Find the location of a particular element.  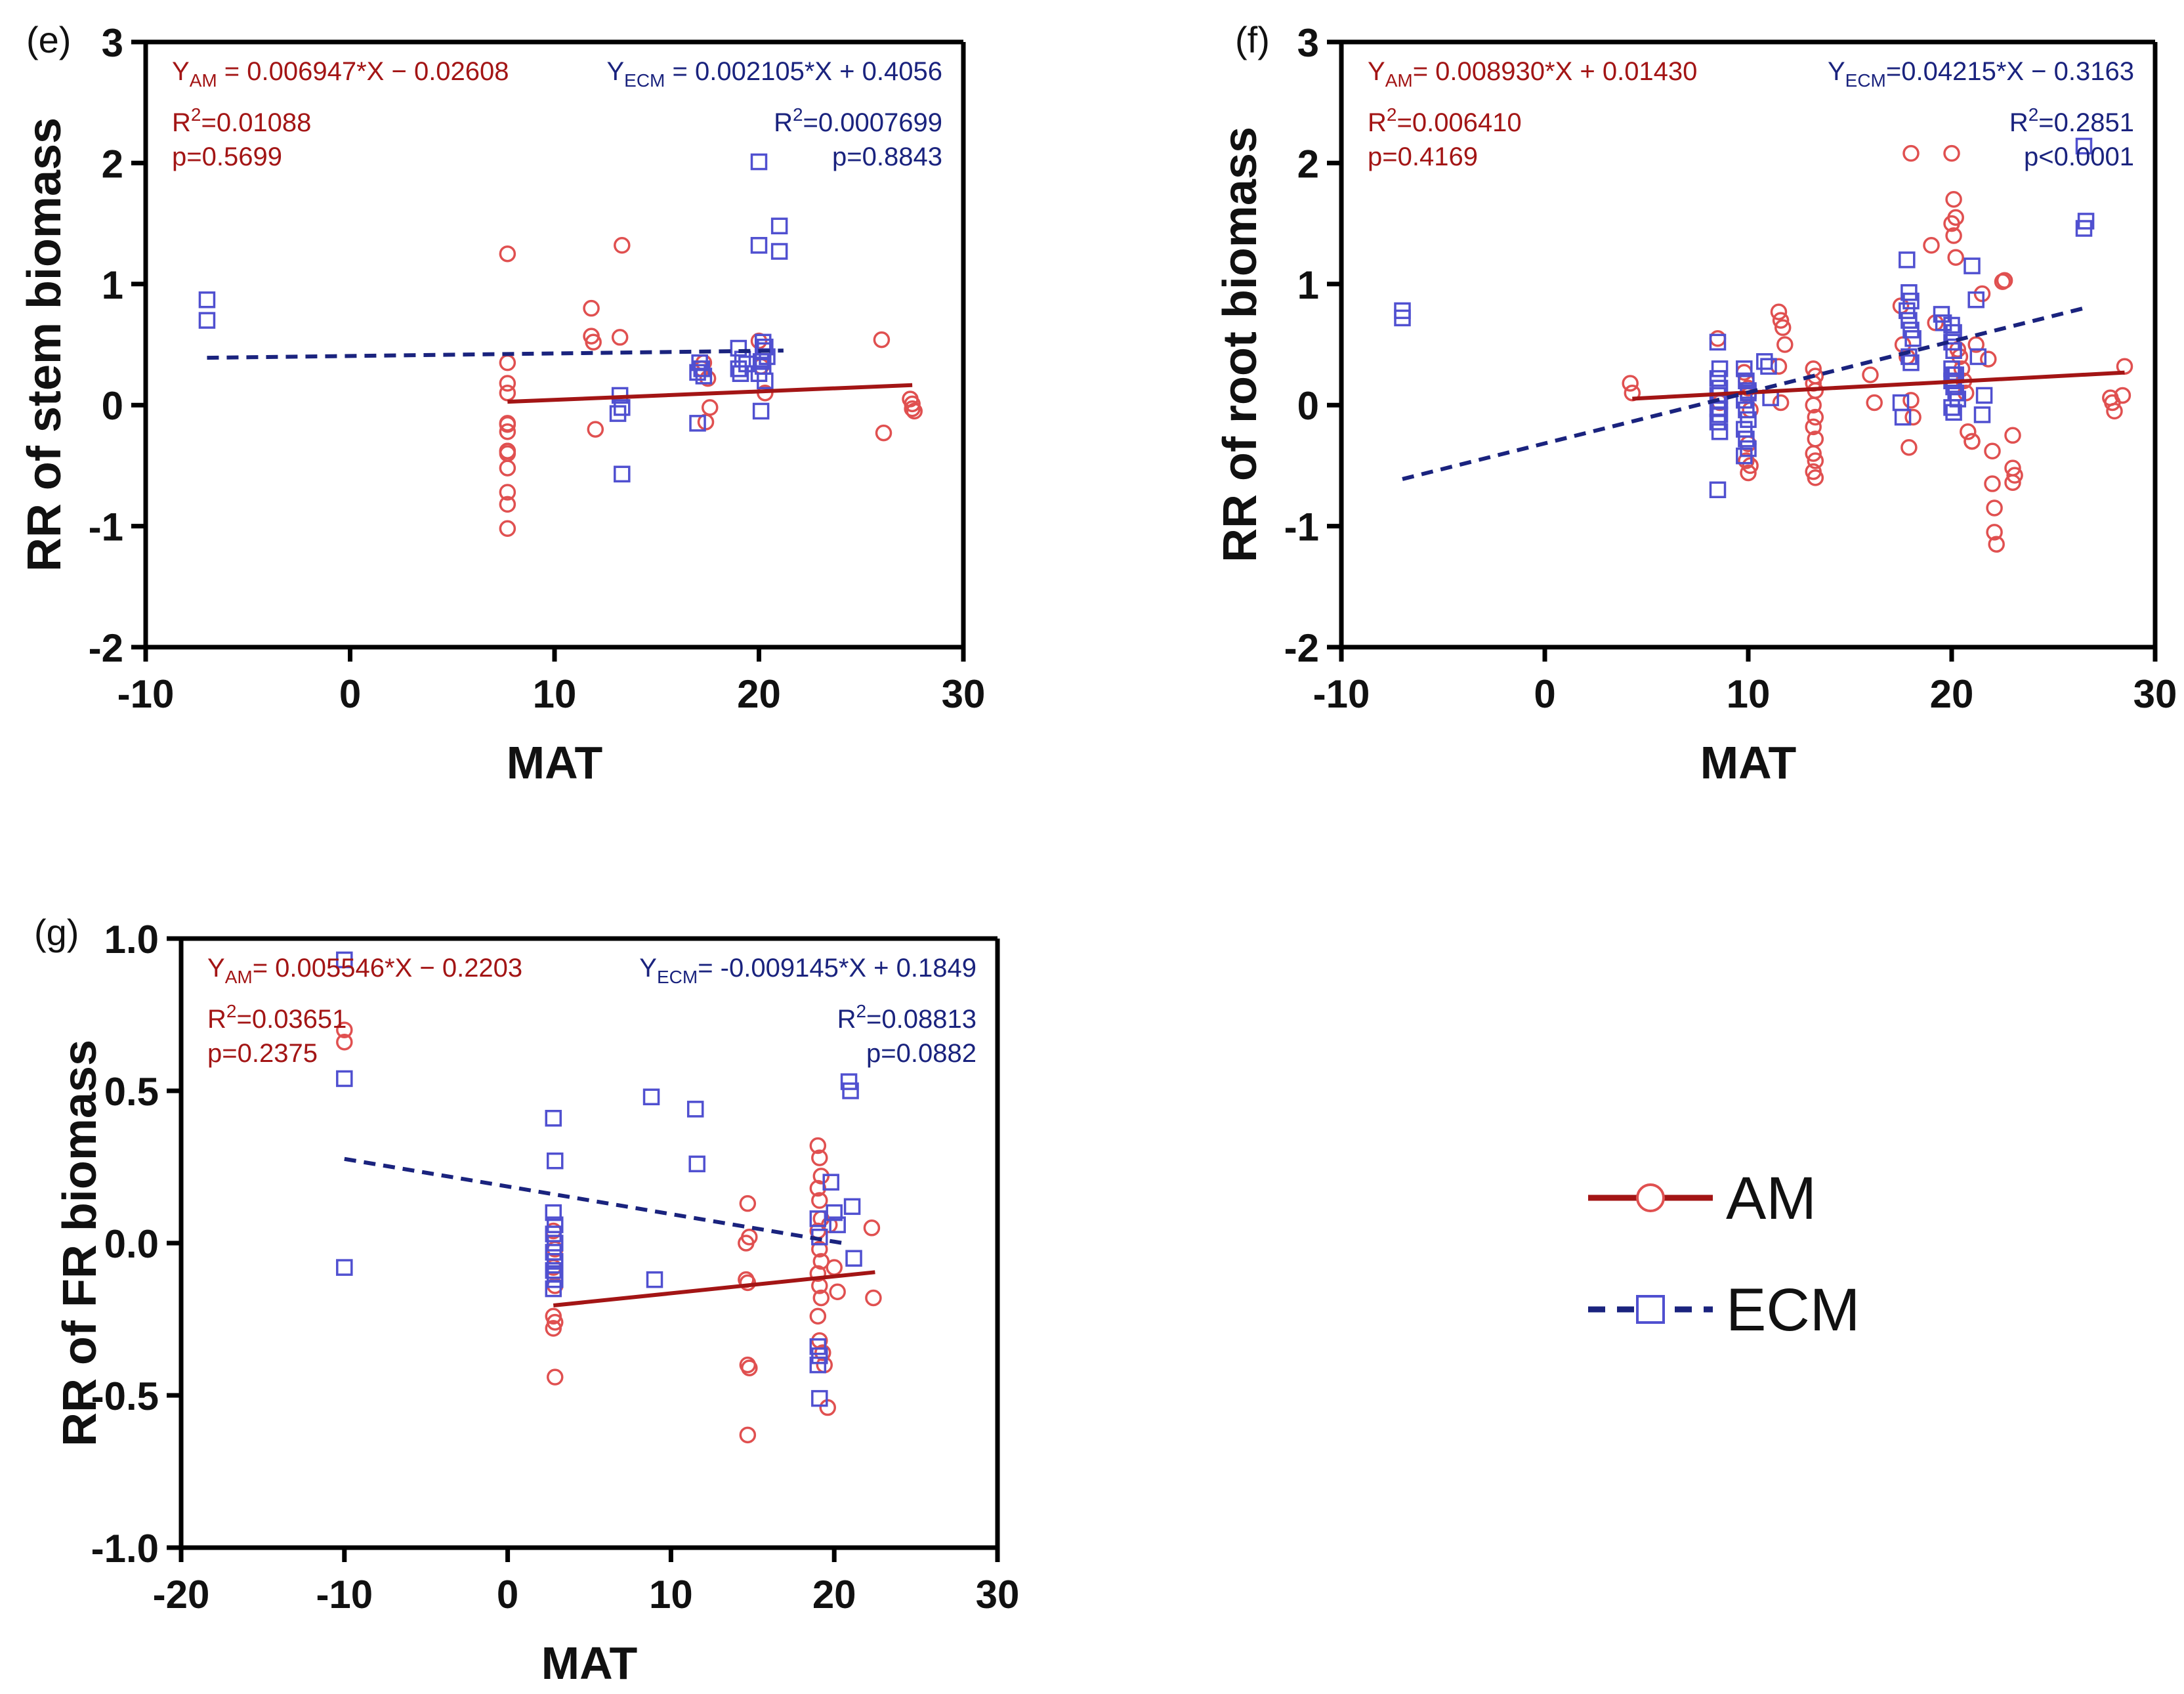

ecm-r2: R2=0.0007699 is located at coordinates (858, 120).